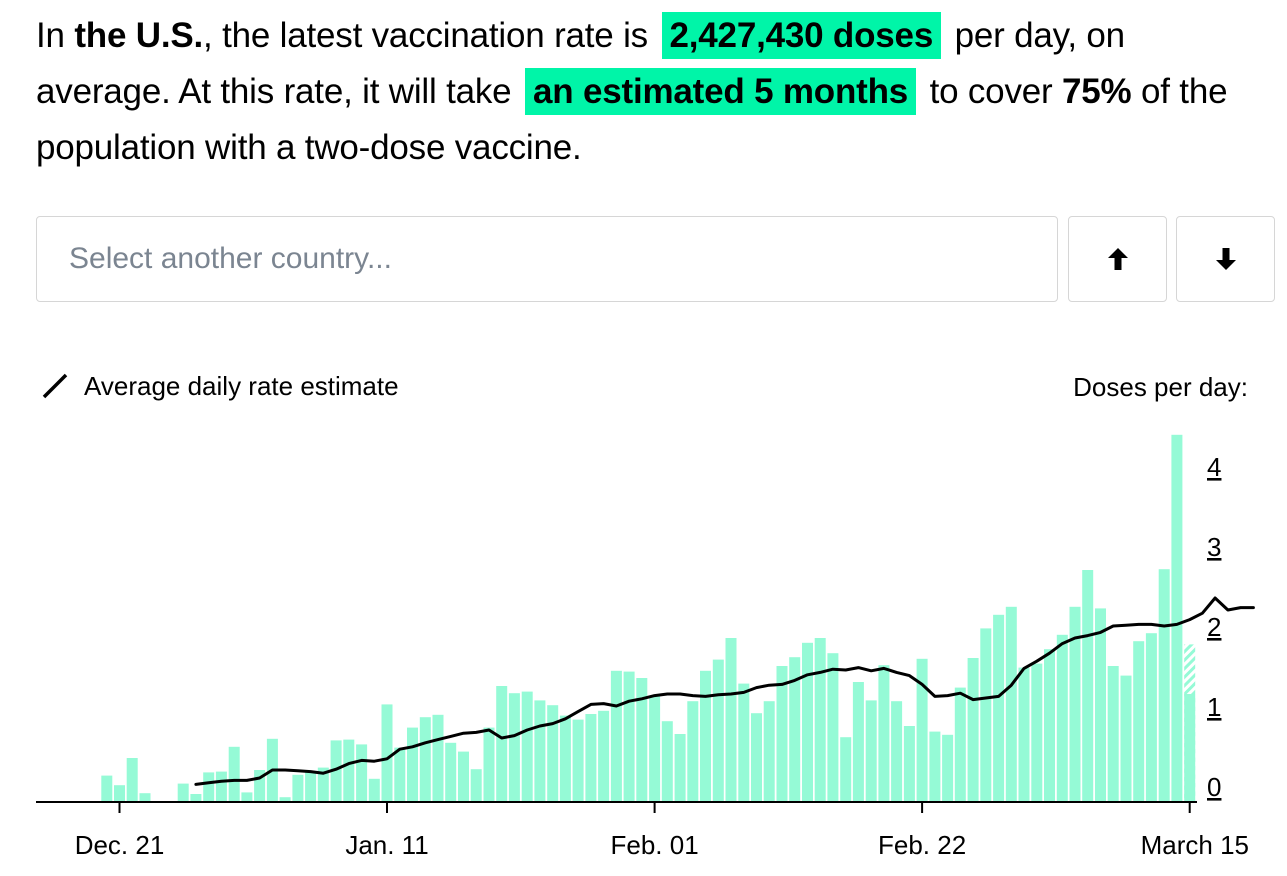  What do you see at coordinates (1214, 627) in the screenshot?
I see `y-tick-label: 2` at bounding box center [1214, 627].